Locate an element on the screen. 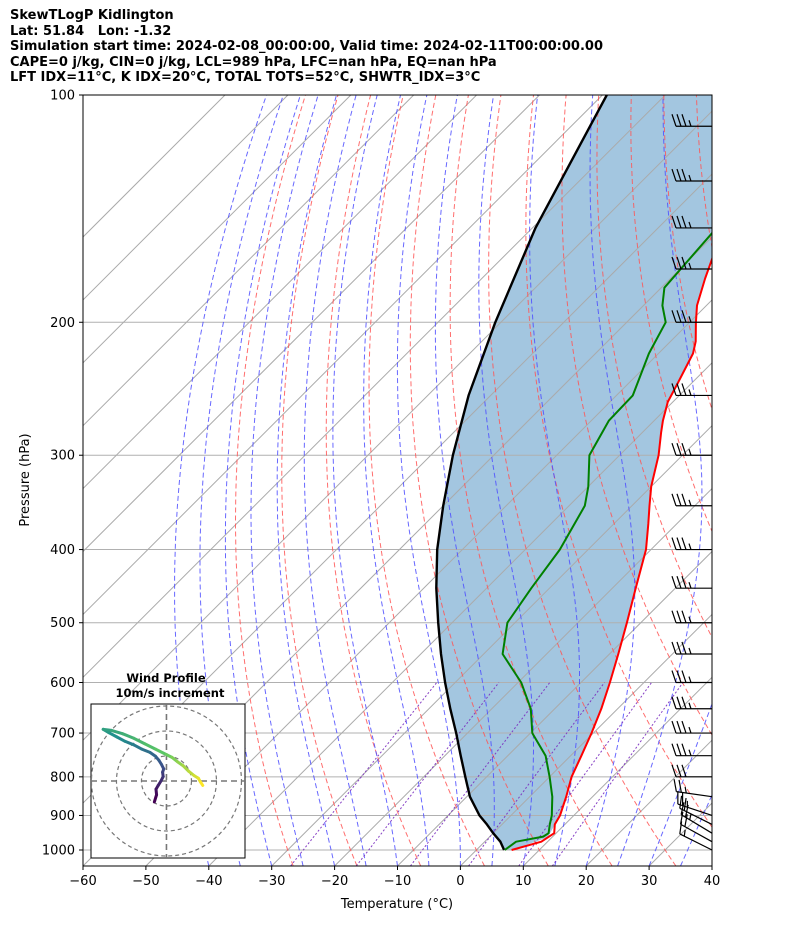 The width and height of the screenshot is (794, 937). y-tick-label: 600 is located at coordinates (62, 683).